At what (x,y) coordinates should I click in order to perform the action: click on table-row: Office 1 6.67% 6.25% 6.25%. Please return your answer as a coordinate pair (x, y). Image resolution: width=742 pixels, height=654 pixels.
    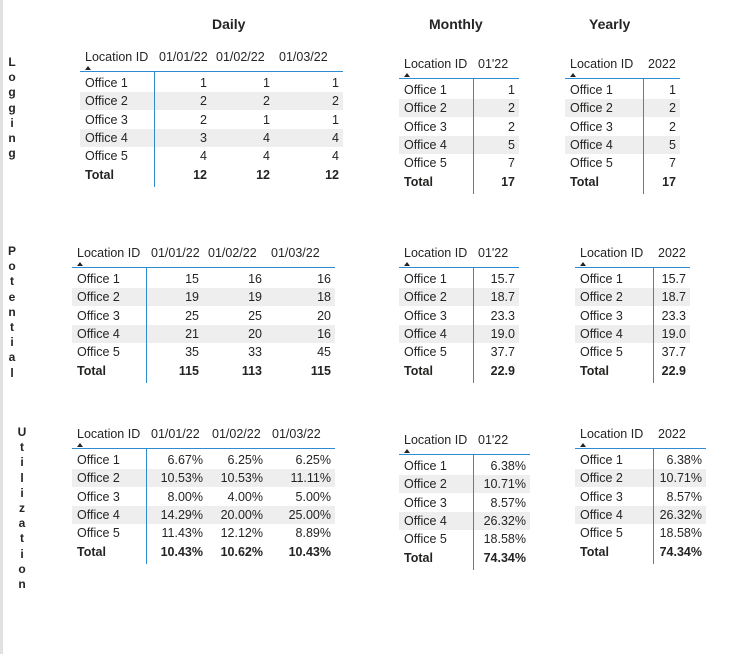
    Looking at the image, I should click on (203, 460).